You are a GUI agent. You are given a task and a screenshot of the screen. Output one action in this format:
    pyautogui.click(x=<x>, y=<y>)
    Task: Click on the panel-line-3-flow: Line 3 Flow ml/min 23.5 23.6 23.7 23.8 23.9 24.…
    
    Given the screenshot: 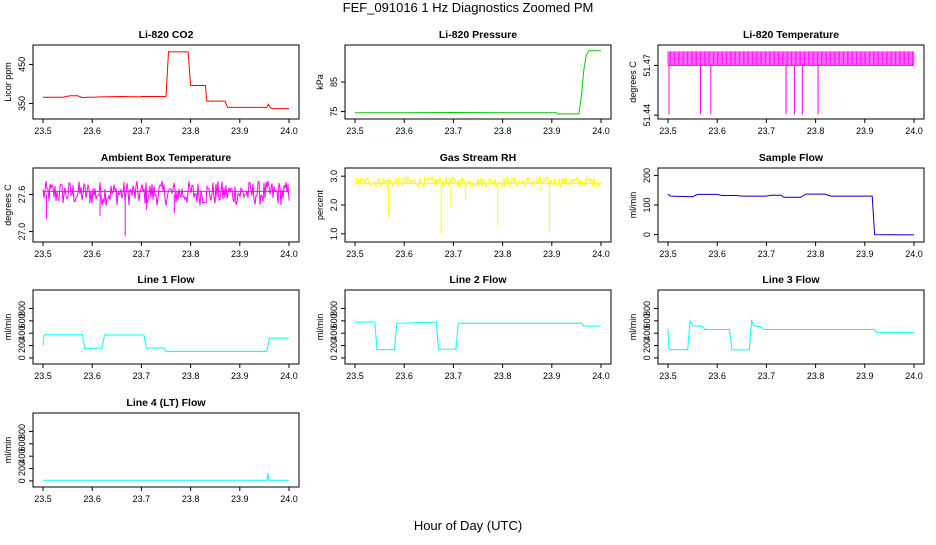 What is the action you would take?
    pyautogui.click(x=776, y=327)
    